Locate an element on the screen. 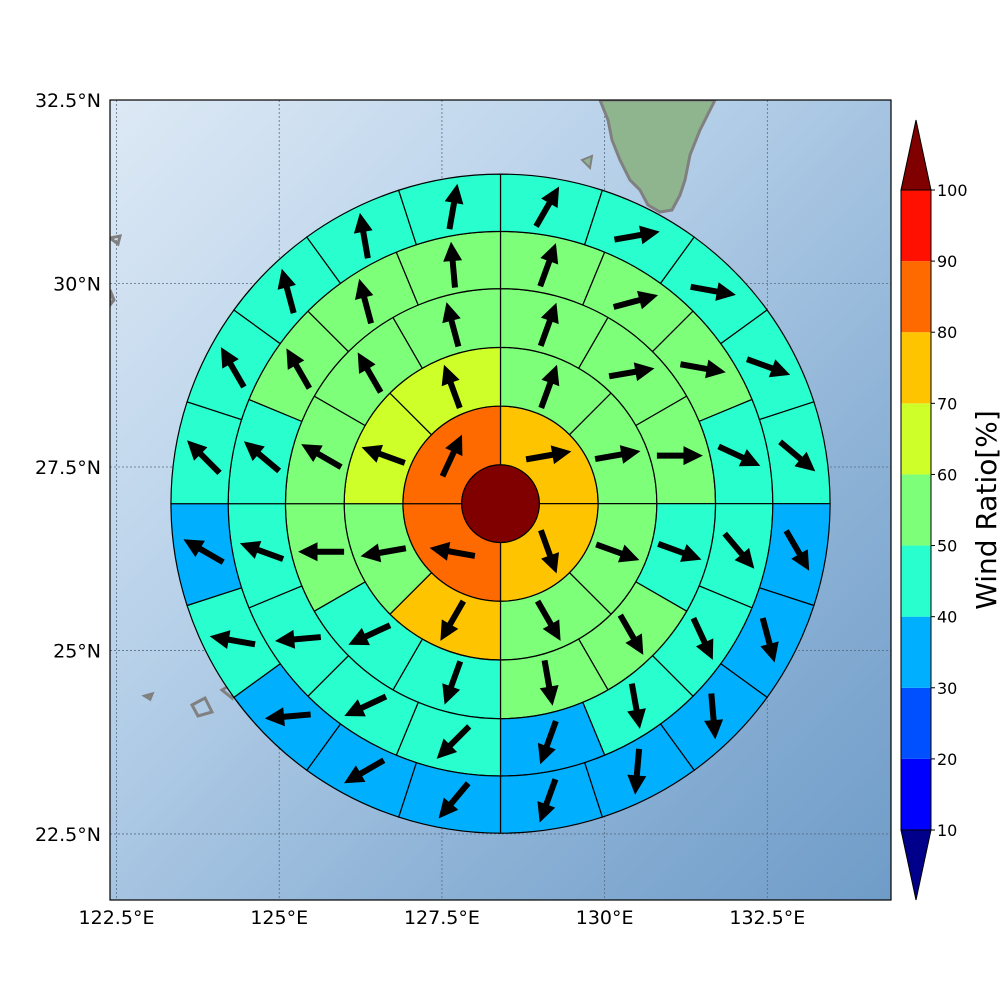 Image resolution: width=1000 pixels, height=1000 pixels. y-tick-label: 22.5°N is located at coordinates (68, 835).